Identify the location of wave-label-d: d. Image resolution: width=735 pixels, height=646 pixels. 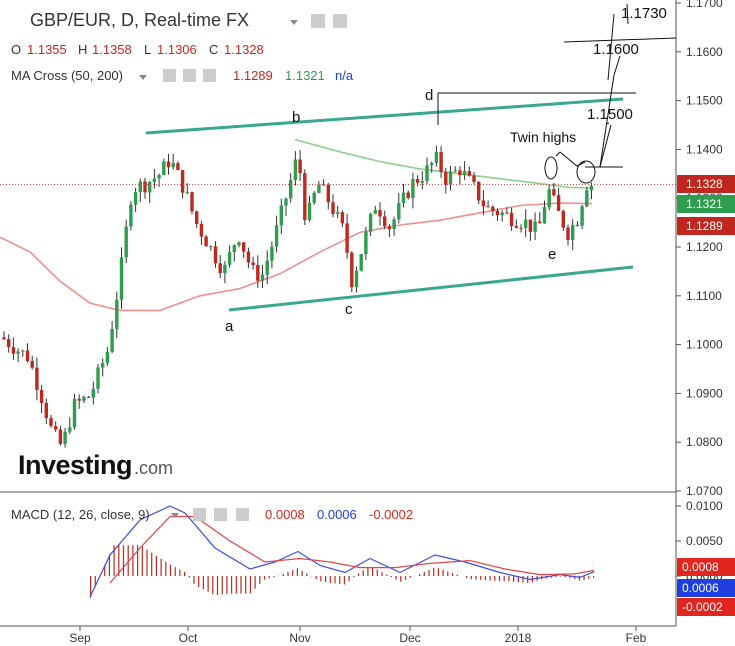
(429, 95).